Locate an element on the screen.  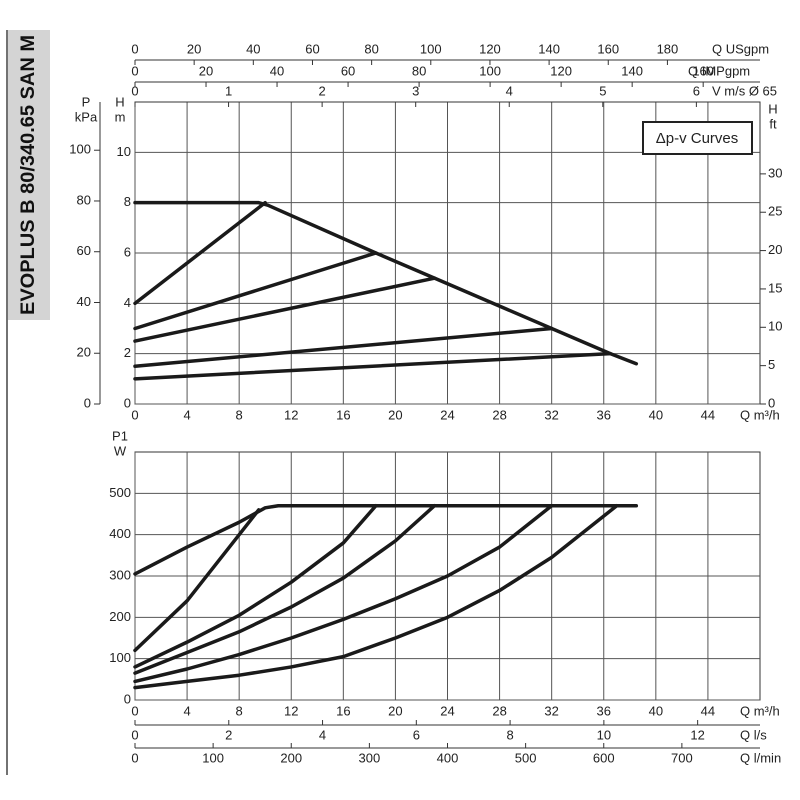
right-axis-label: H is located at coordinates (772, 108).